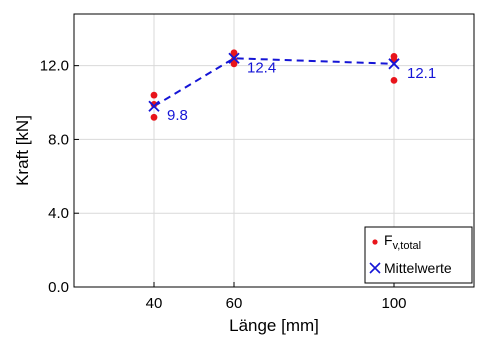 The height and width of the screenshot is (338, 481). I want to click on legend-x-marker, so click(375, 268).